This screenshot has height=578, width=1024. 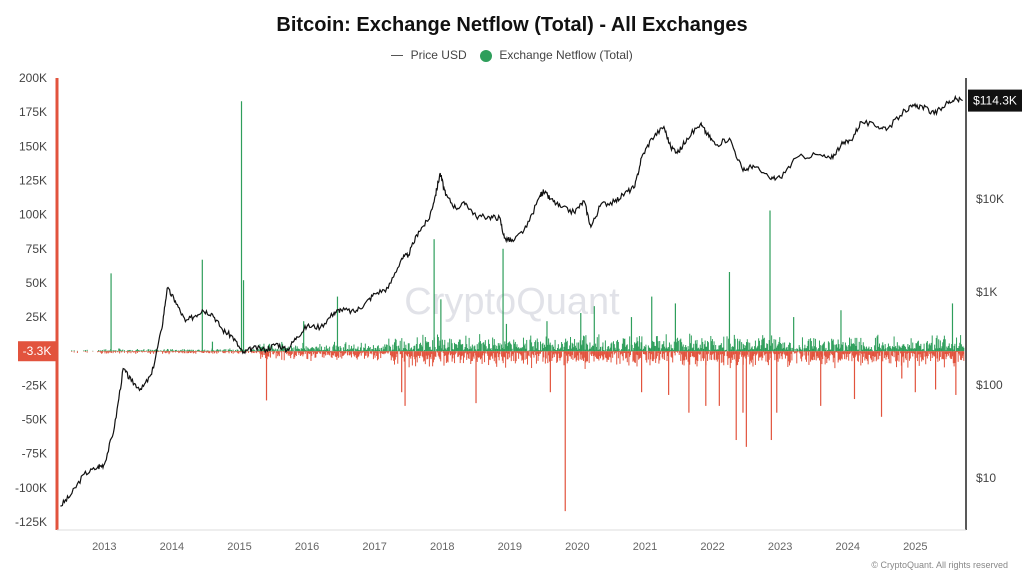 What do you see at coordinates (485, 55) in the screenshot?
I see `dot-swatch-icon` at bounding box center [485, 55].